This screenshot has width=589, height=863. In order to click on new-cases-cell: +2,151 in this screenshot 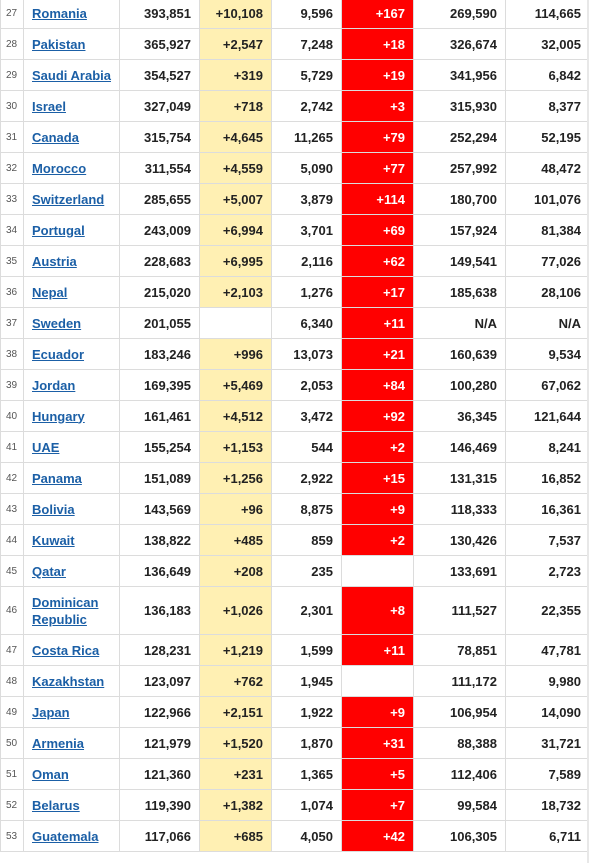, I will do `click(235, 712)`.